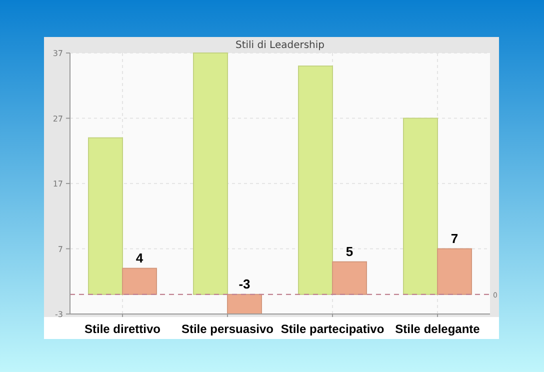 This screenshot has width=544, height=372. I want to click on y-tick-label: 17, so click(57, 184).